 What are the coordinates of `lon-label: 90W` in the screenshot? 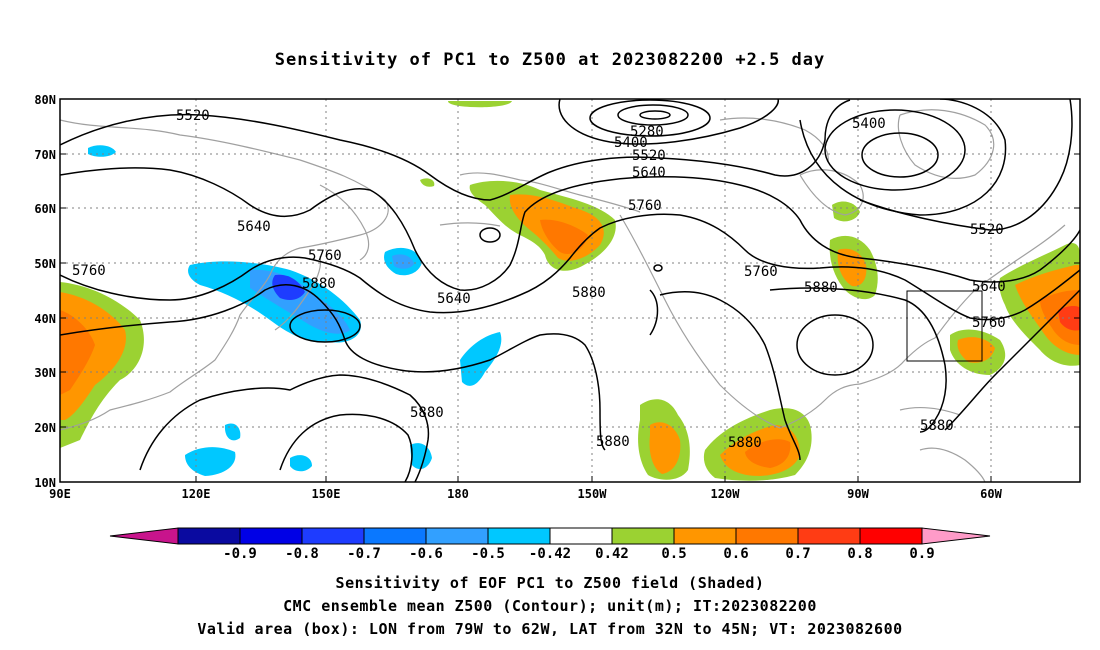 It's located at (858, 494).